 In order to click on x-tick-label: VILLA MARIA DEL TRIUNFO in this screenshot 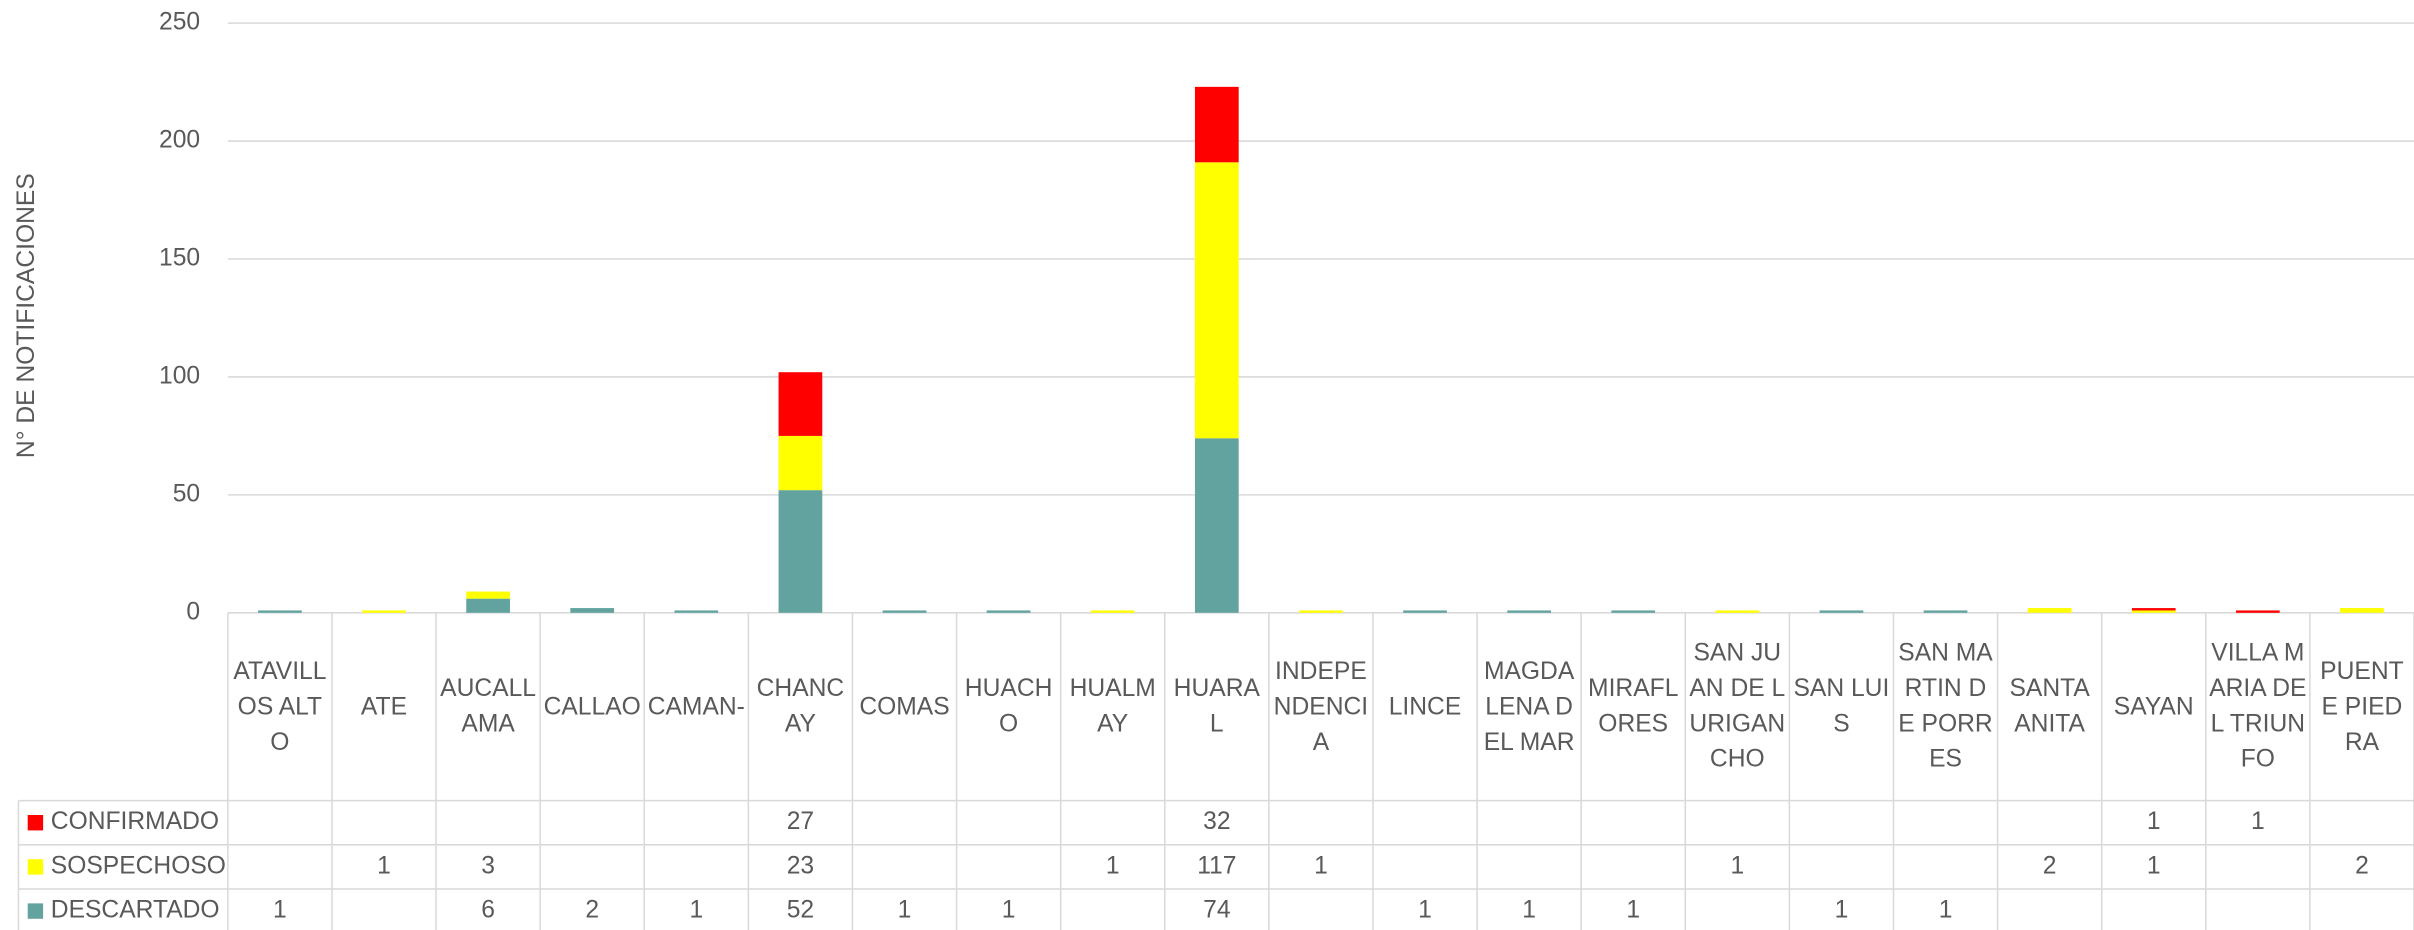, I will do `click(2258, 706)`.